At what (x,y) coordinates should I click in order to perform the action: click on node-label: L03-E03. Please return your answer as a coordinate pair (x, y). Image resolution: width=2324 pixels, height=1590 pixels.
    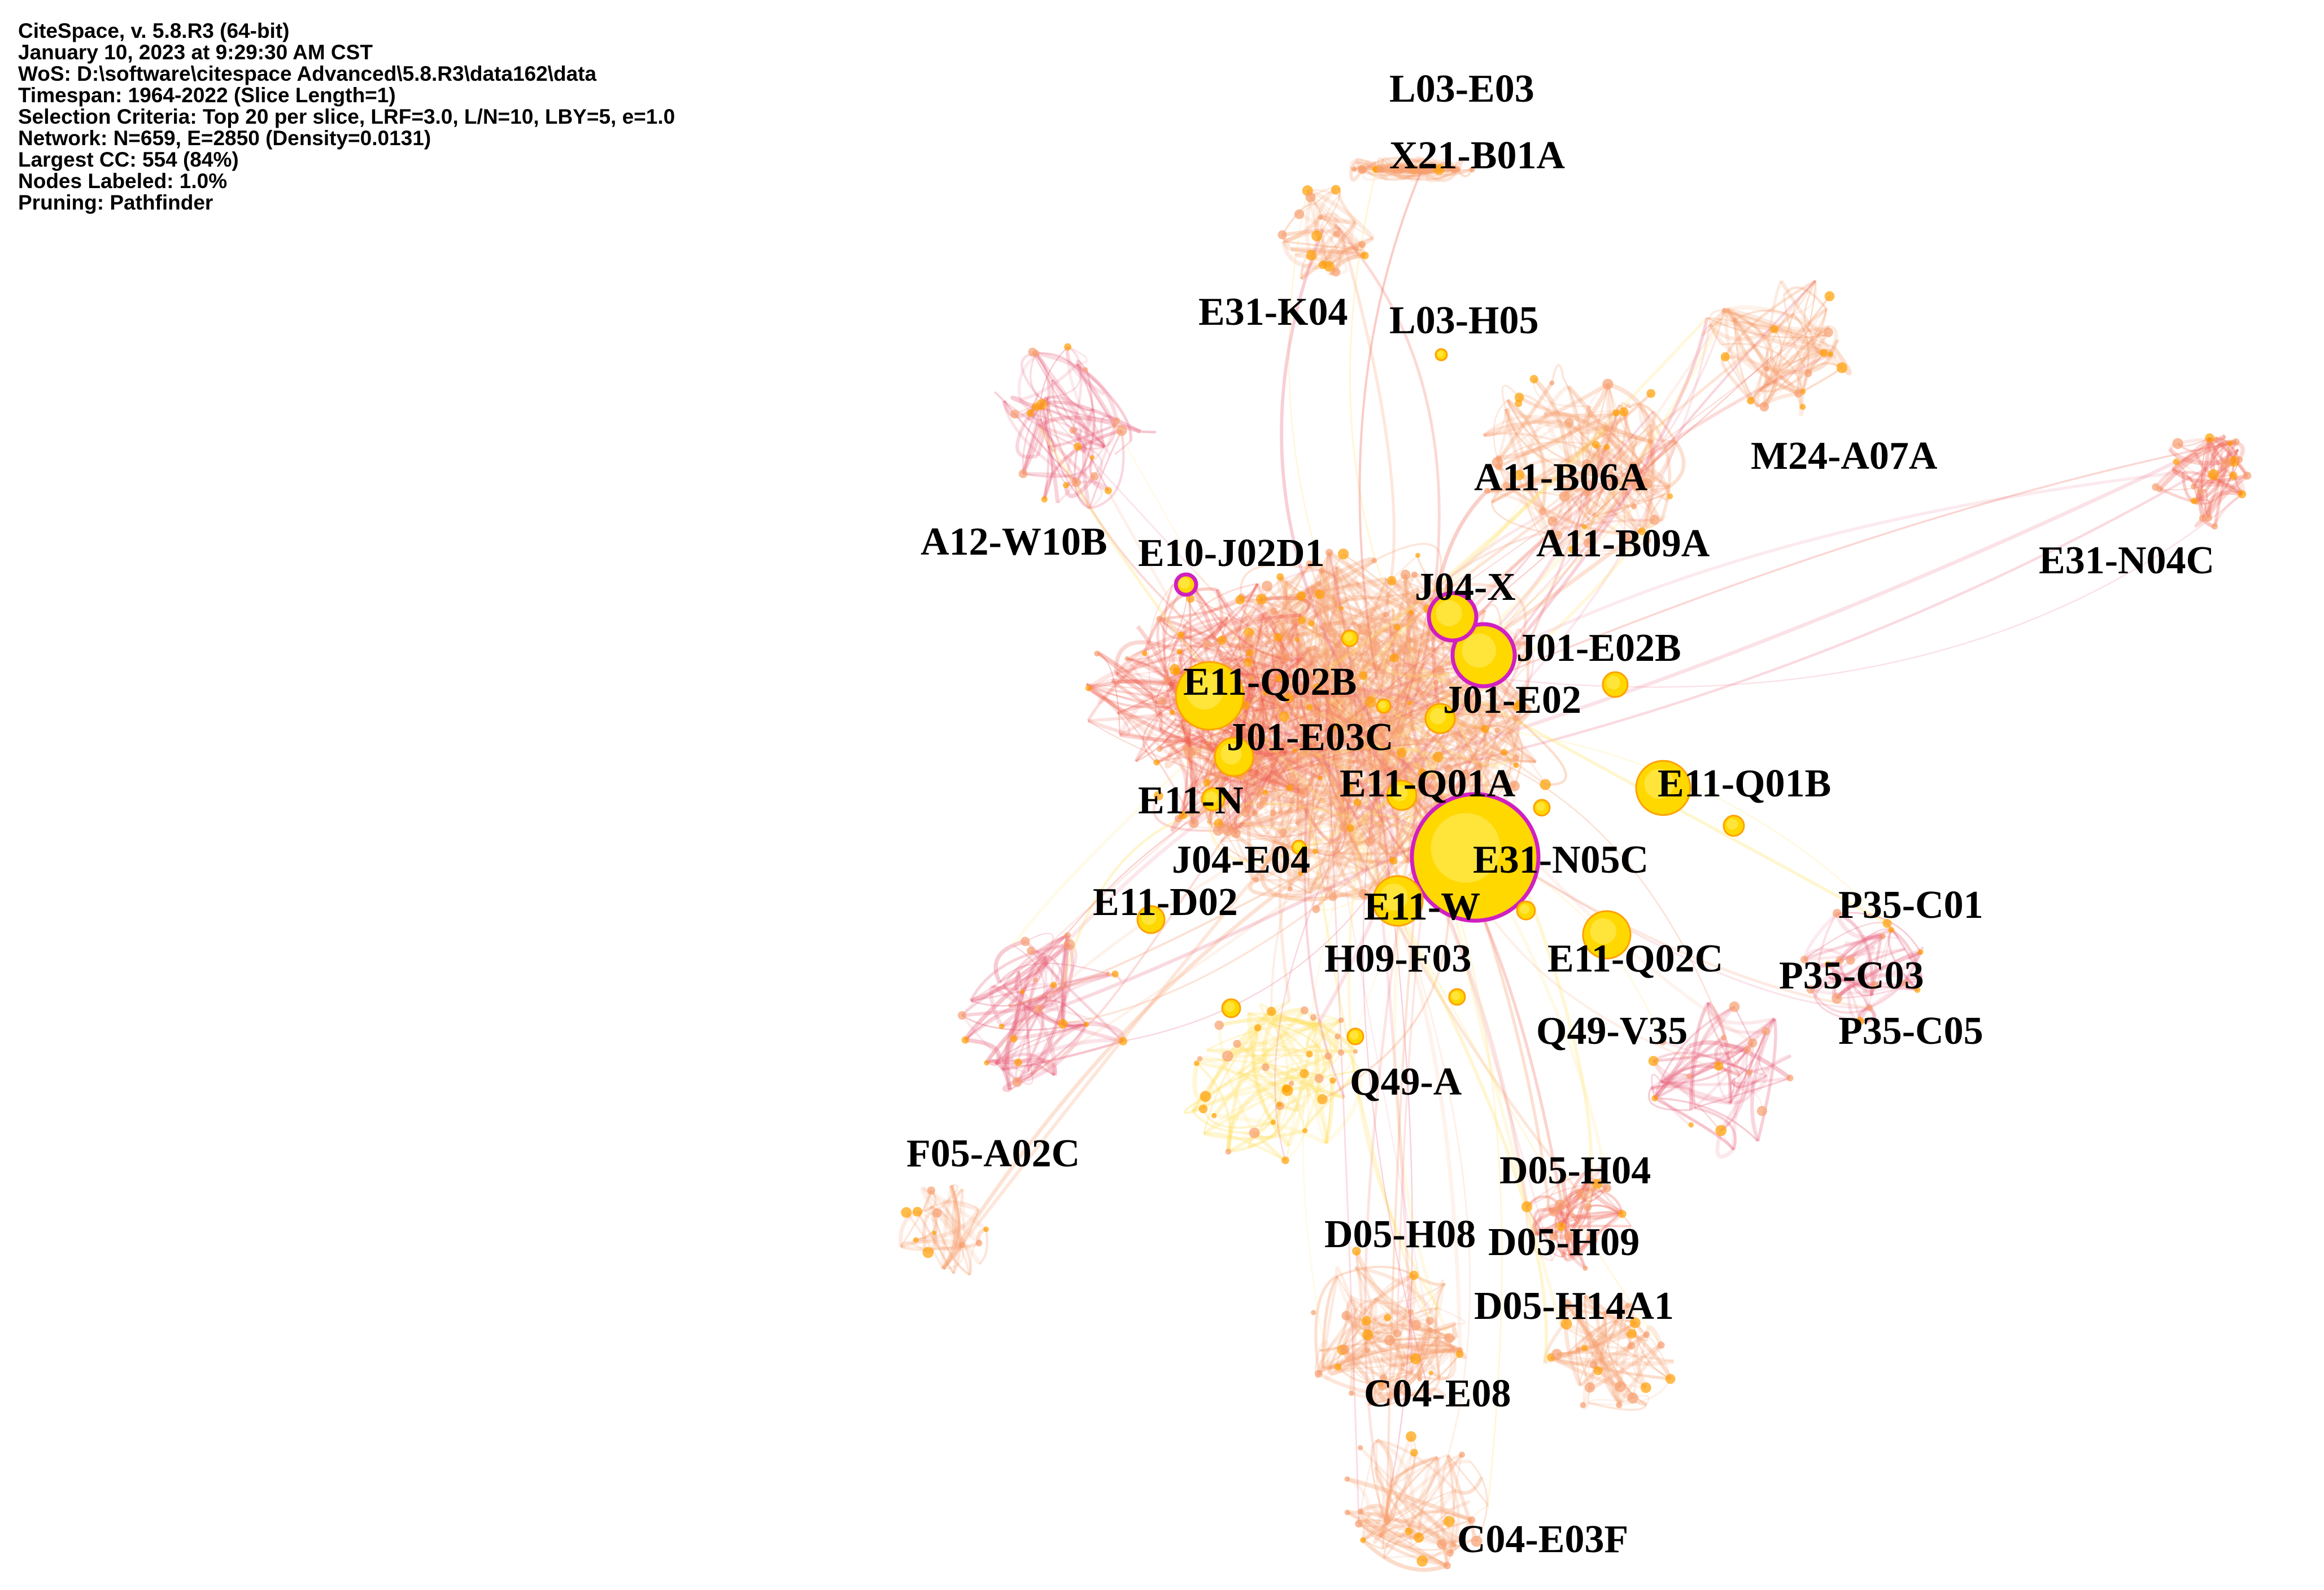
    Looking at the image, I should click on (1461, 89).